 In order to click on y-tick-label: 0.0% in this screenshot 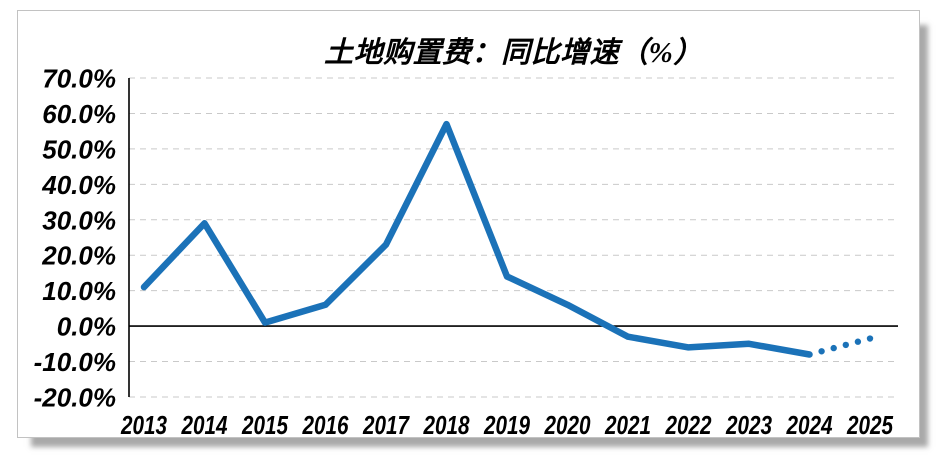, I will do `click(86, 327)`.